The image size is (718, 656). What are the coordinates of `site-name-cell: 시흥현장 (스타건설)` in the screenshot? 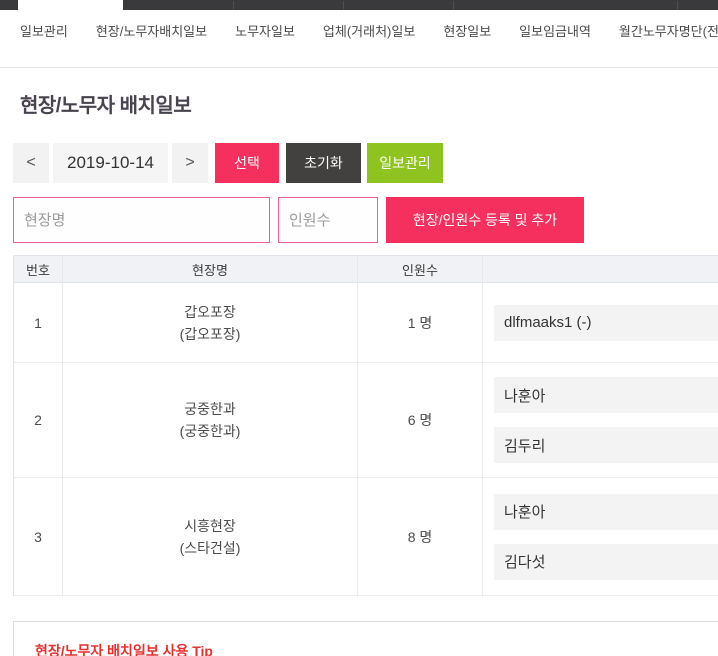 It's located at (210, 537).